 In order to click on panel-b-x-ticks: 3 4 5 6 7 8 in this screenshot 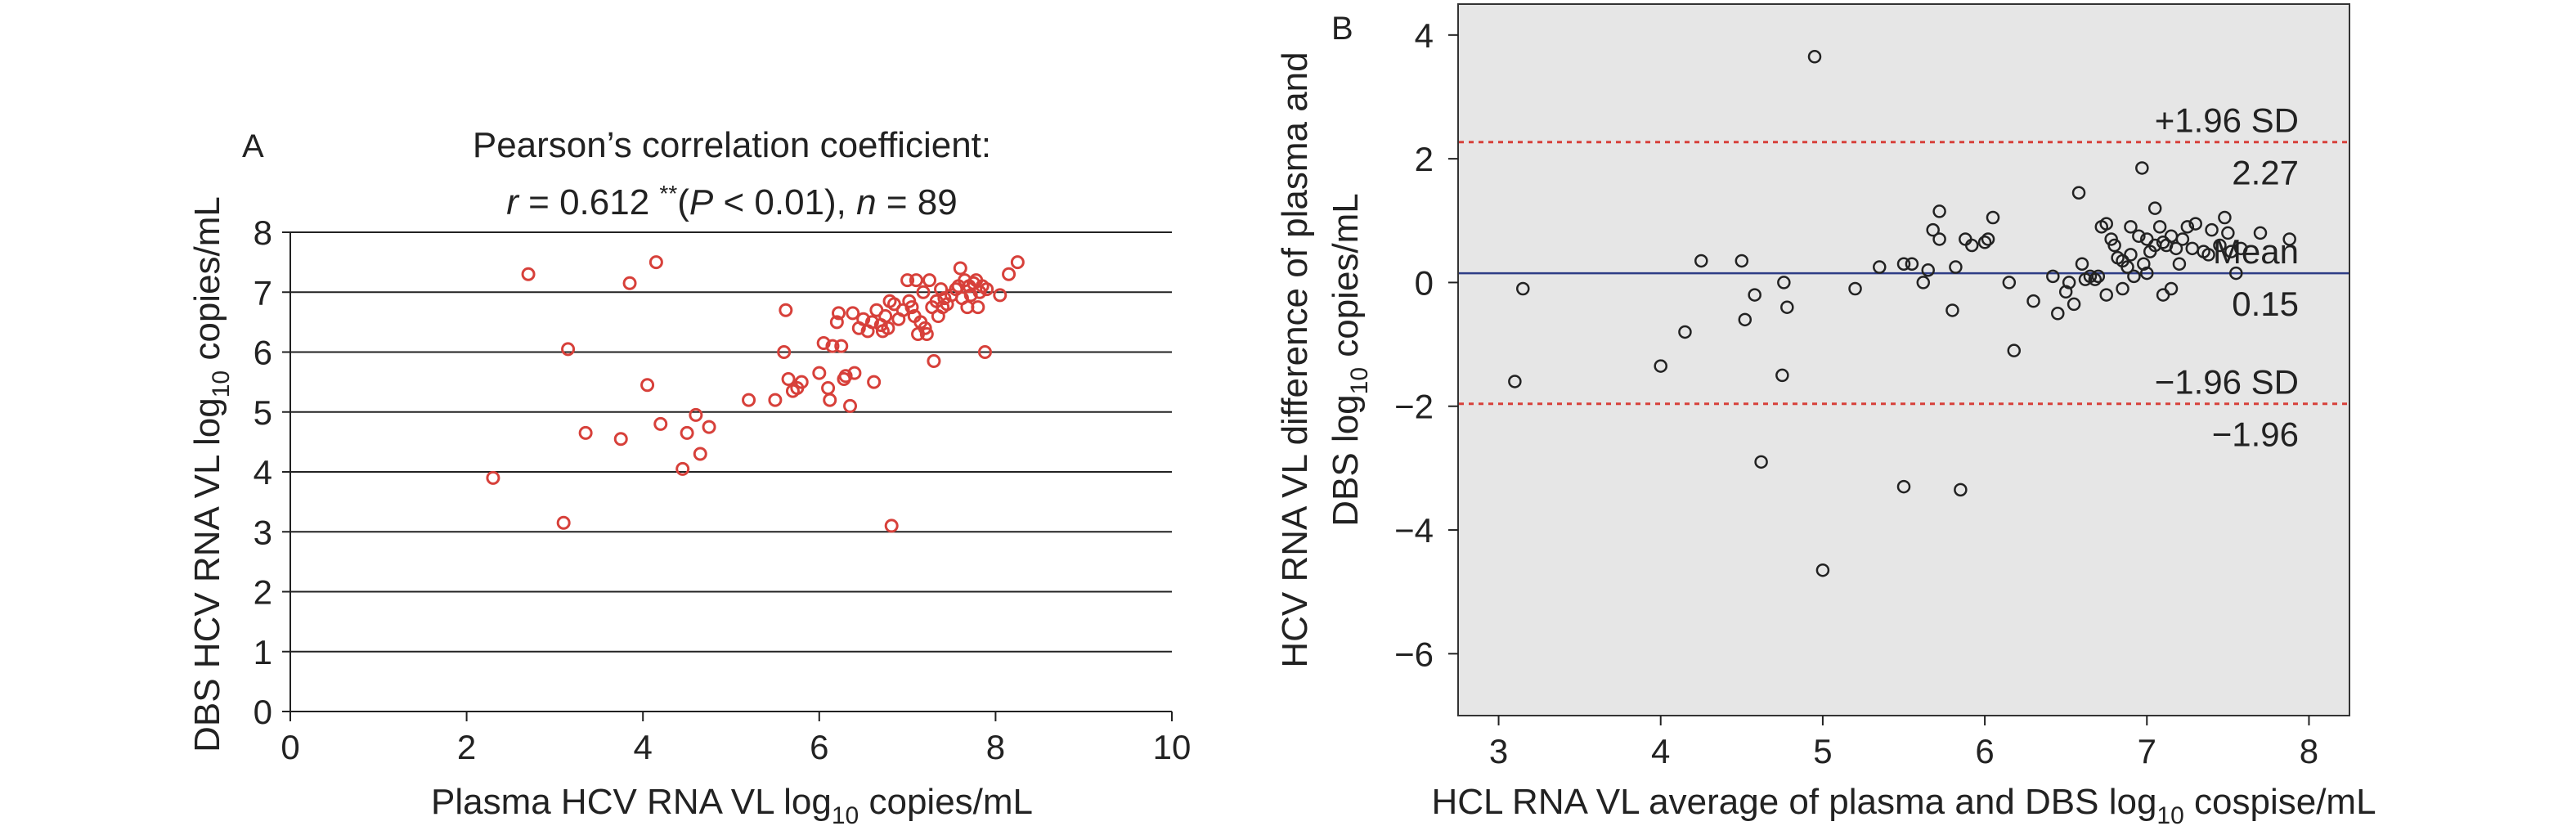, I will do `click(1903, 743)`.